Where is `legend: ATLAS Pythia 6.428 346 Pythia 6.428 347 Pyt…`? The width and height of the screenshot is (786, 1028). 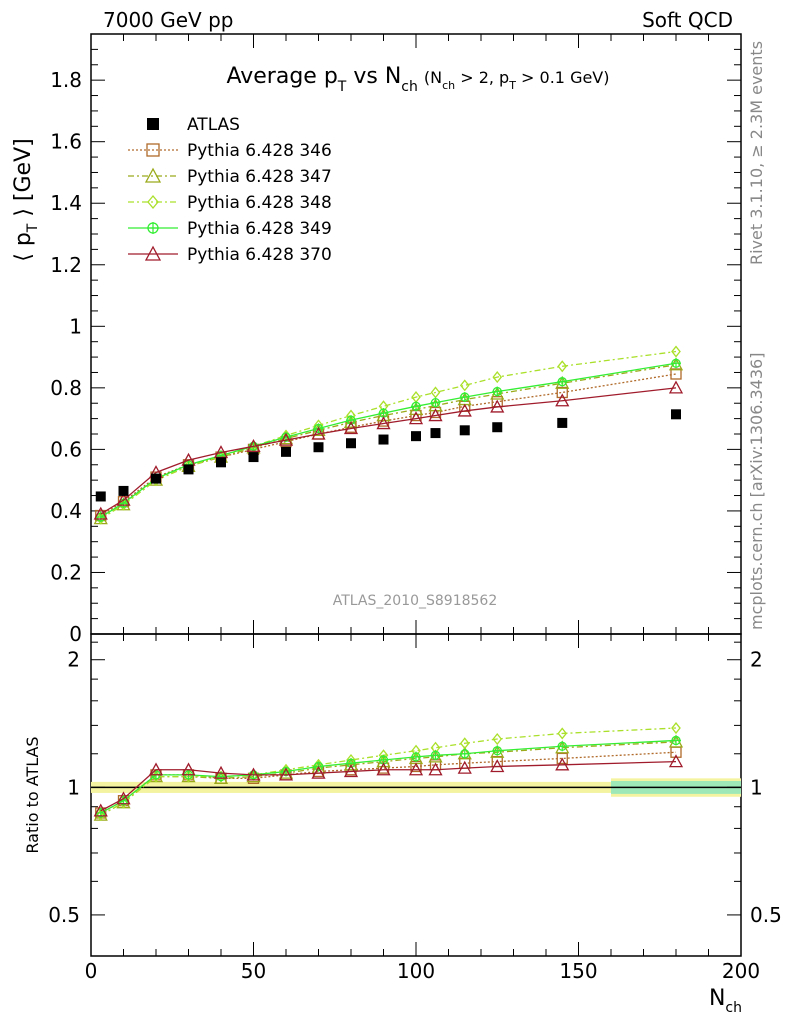
legend: ATLAS Pythia 6.428 346 Pythia 6.428 347 Pyt… is located at coordinates (230, 190).